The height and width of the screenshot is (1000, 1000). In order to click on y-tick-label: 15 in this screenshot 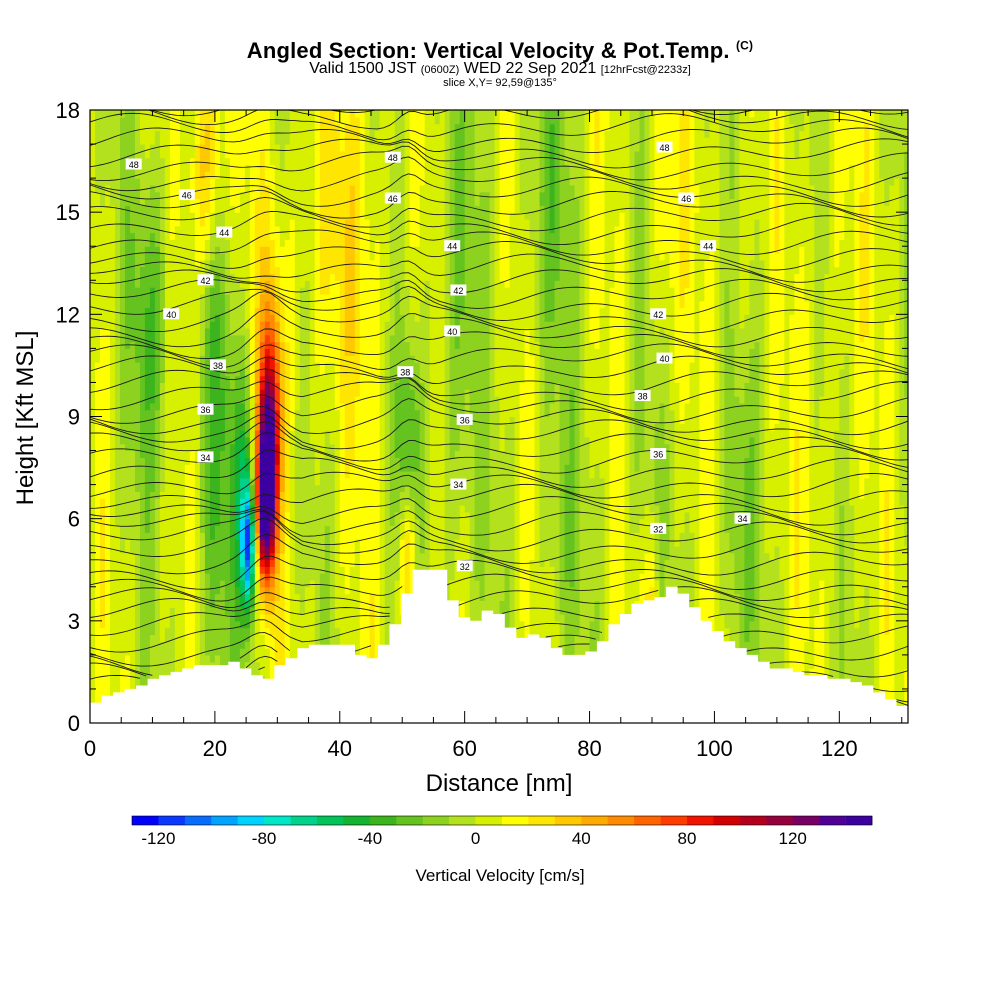, I will do `click(68, 212)`.